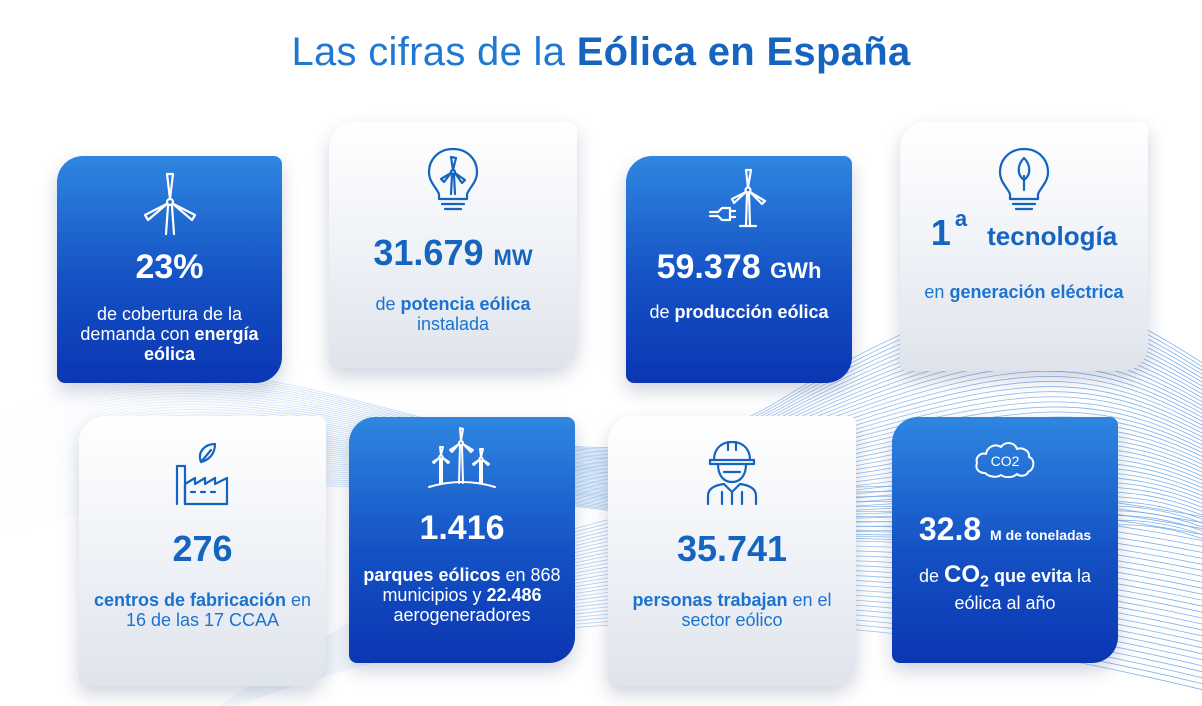 Image resolution: width=1202 pixels, height=706 pixels. Describe the element at coordinates (737, 198) in the screenshot. I see `turbine-plug-icon` at that location.